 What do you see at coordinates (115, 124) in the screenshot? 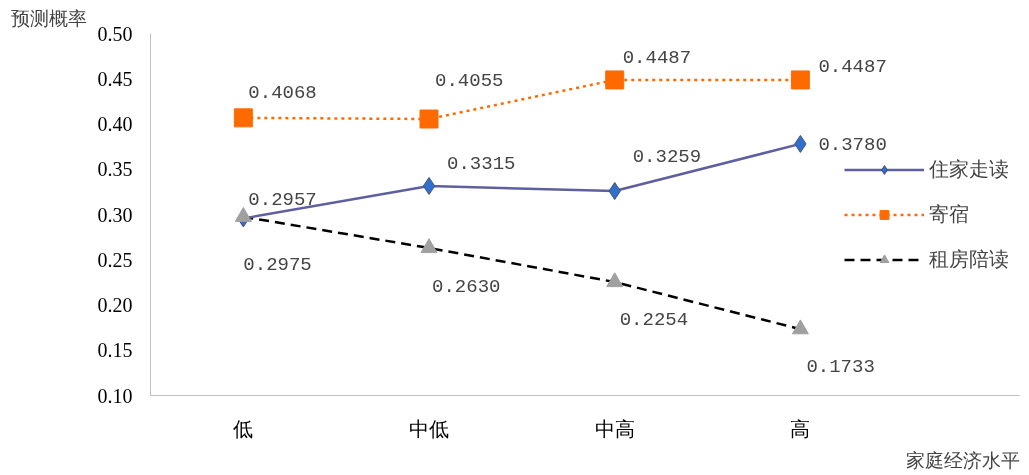
I see `y-tick-label: 0.40` at bounding box center [115, 124].